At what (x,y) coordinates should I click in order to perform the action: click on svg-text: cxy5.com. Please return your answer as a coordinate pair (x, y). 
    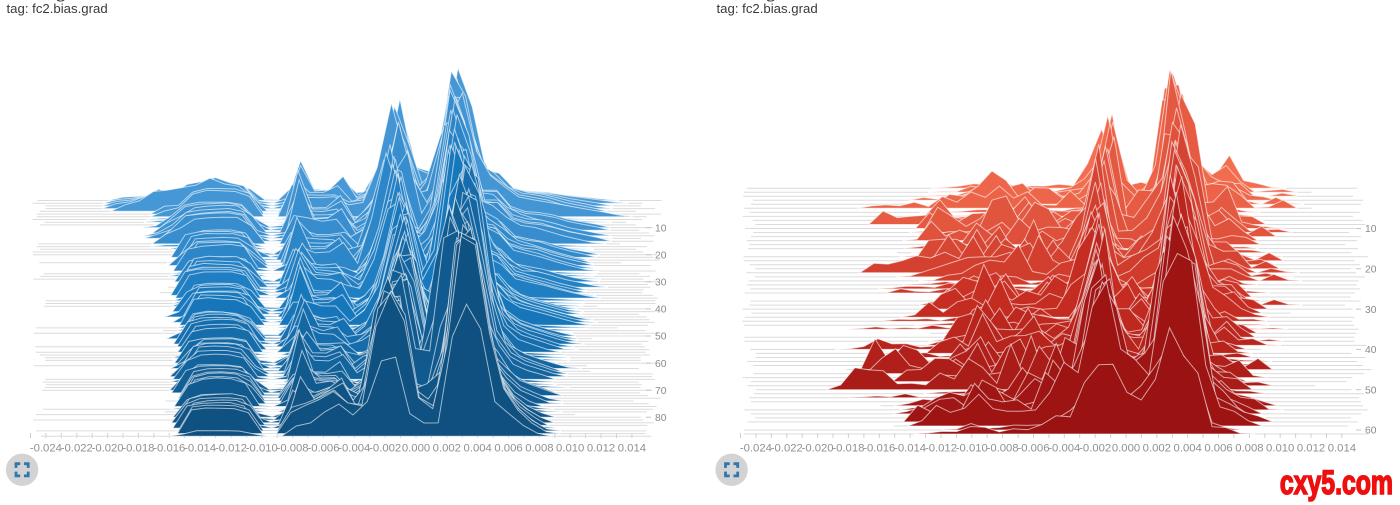
    Looking at the image, I should click on (1336, 483).